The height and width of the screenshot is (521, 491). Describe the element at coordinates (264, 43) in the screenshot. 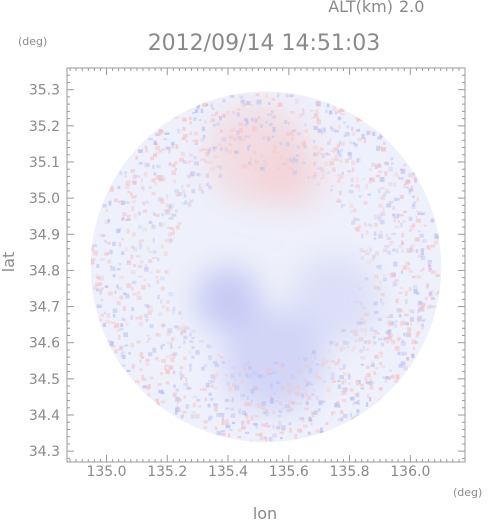

I see `chart-timestamp: 2012/09/14 14:51:03` at that location.